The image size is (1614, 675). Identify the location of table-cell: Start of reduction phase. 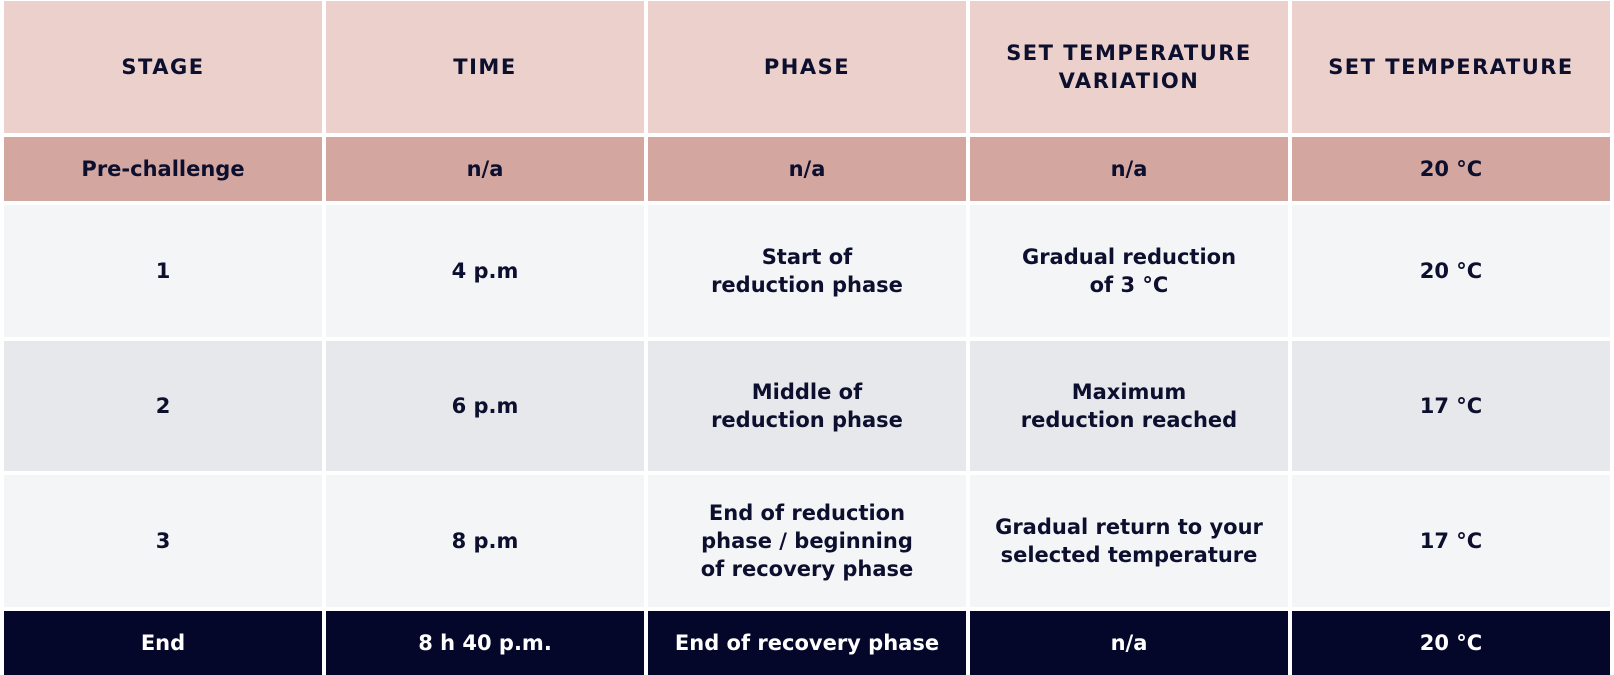
(807, 271).